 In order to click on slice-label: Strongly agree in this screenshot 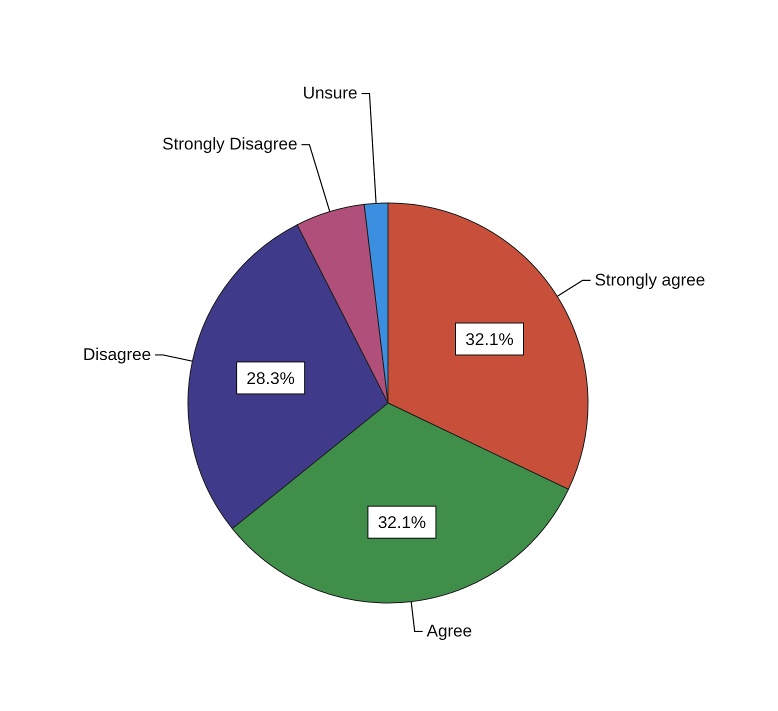, I will do `click(650, 280)`.